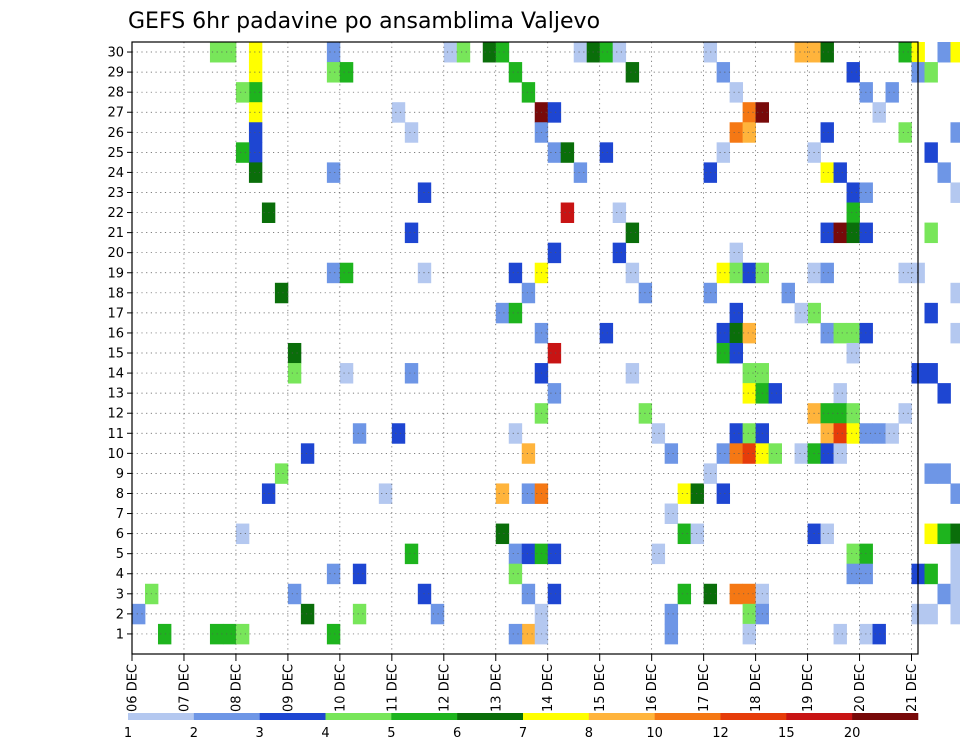 This screenshot has height=742, width=960. What do you see at coordinates (756, 688) in the screenshot?
I see `x-tick-label: 18 DEC` at bounding box center [756, 688].